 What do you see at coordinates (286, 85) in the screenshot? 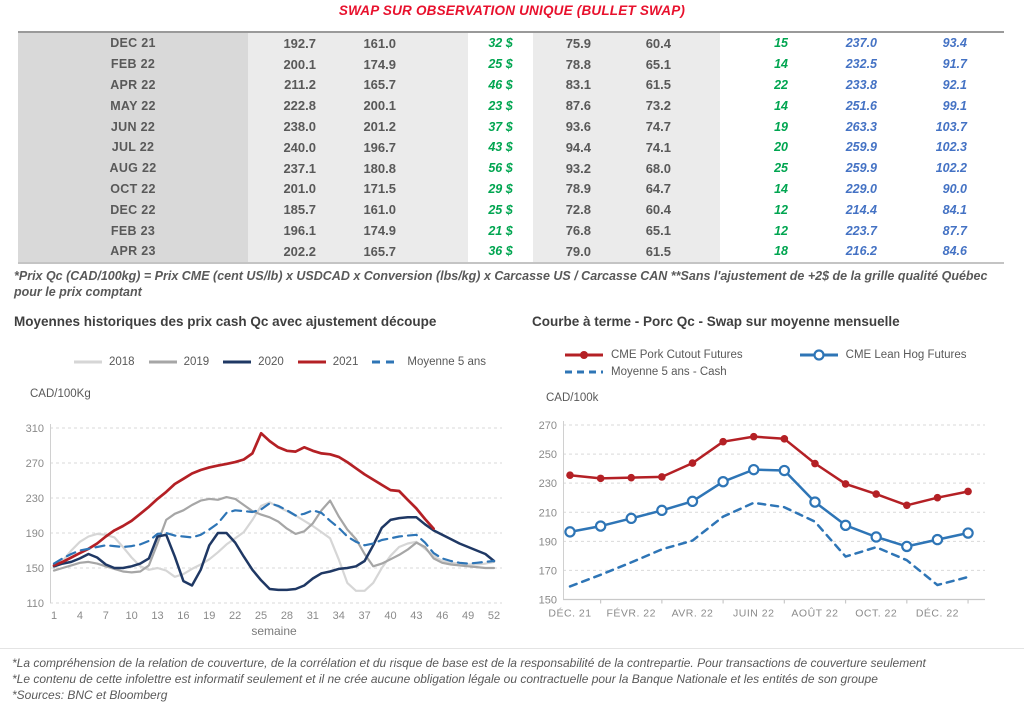
I see `qc-forward-cell: 211.2` at bounding box center [286, 85].